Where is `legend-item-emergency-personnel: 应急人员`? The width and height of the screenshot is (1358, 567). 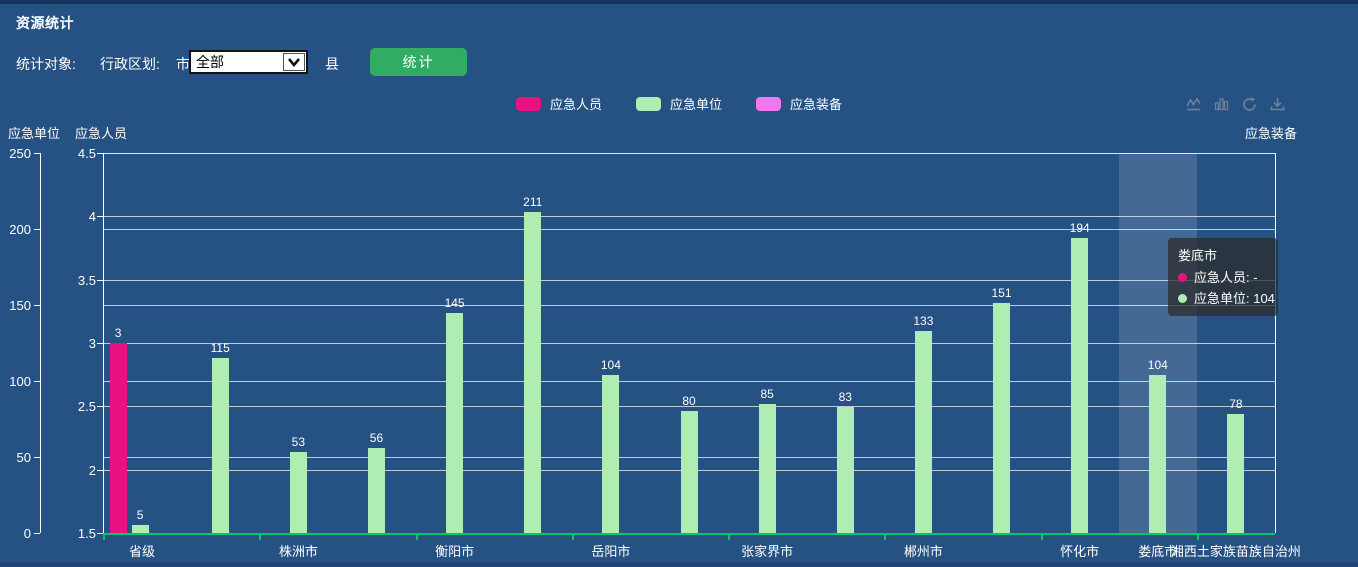 legend-item-emergency-personnel: 应急人员 is located at coordinates (558, 103).